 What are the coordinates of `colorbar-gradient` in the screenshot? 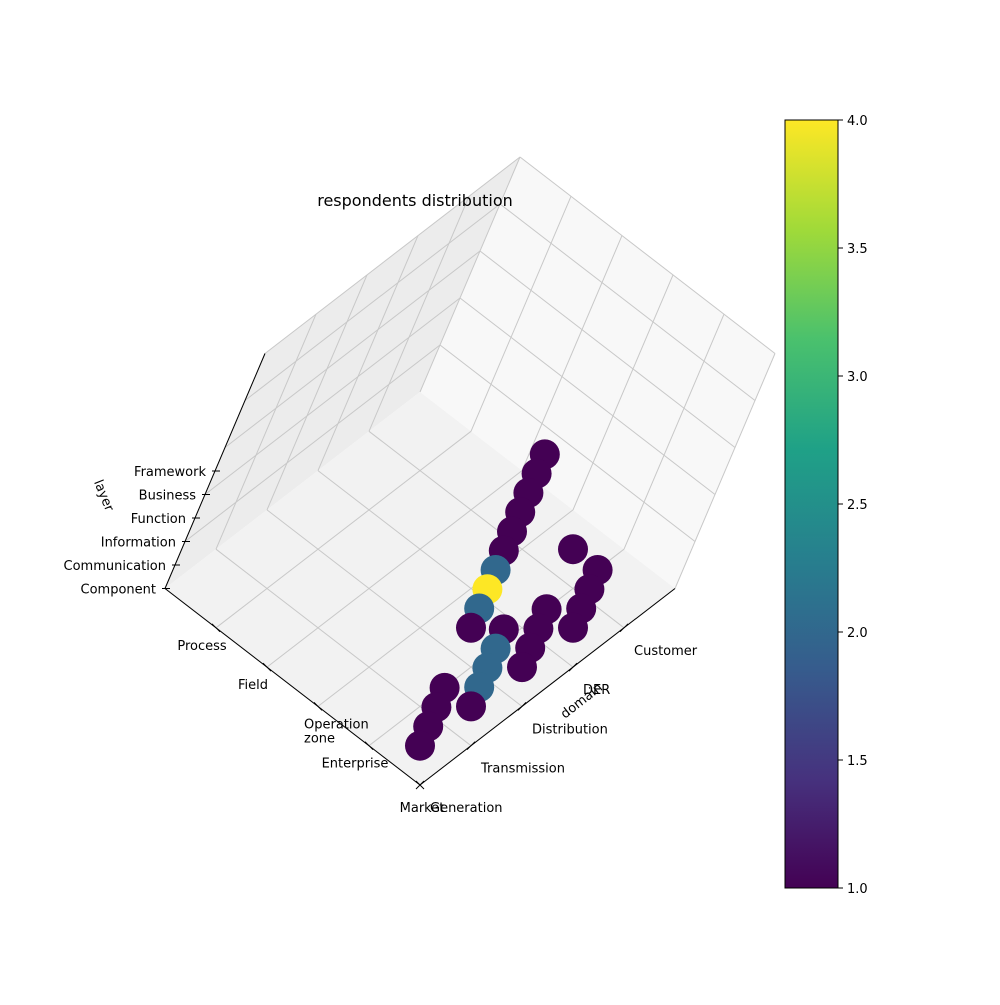 It's located at (811, 504).